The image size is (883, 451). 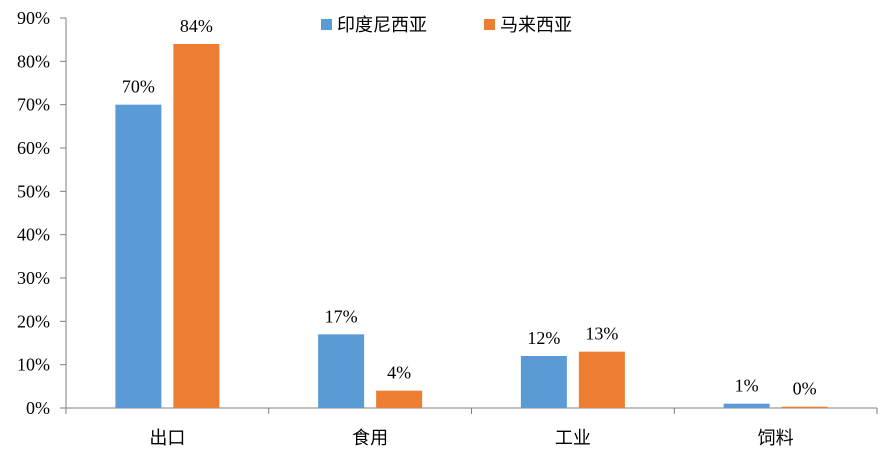 I want to click on y-tick-label: 0%, so click(x=38, y=408).